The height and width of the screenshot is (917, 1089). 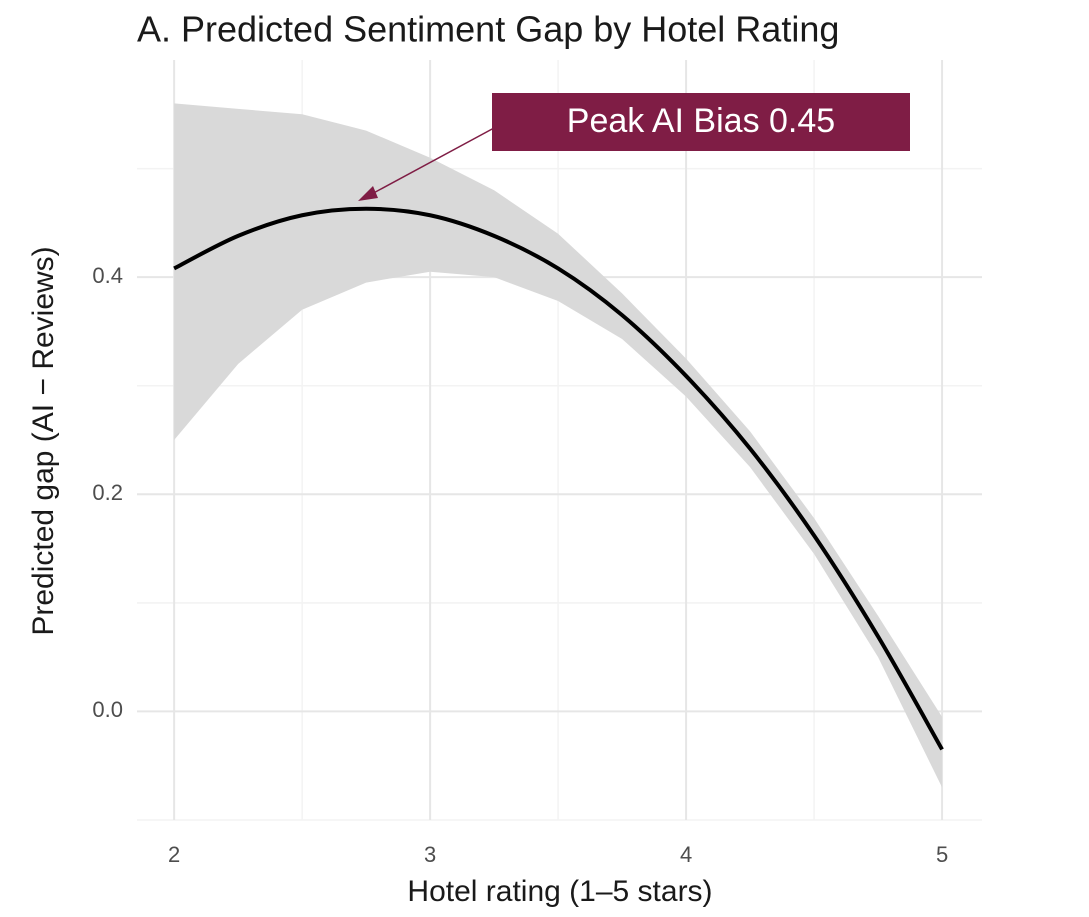 I want to click on x-tick-label: 2, so click(x=174, y=854).